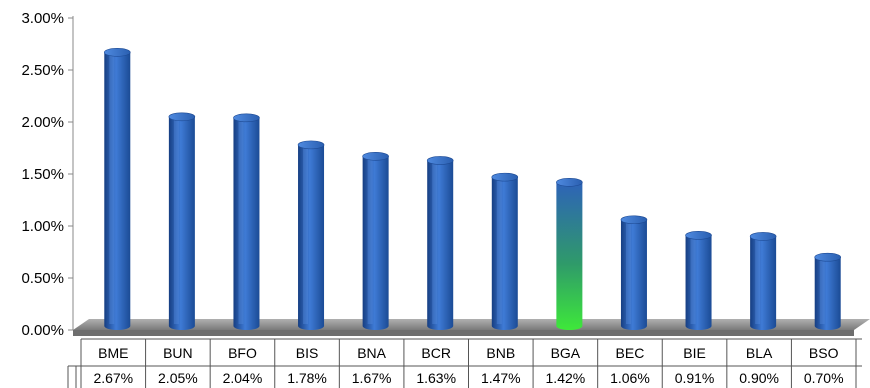  Describe the element at coordinates (42, 70) in the screenshot. I see `y-tick-label: 2.50%` at that location.